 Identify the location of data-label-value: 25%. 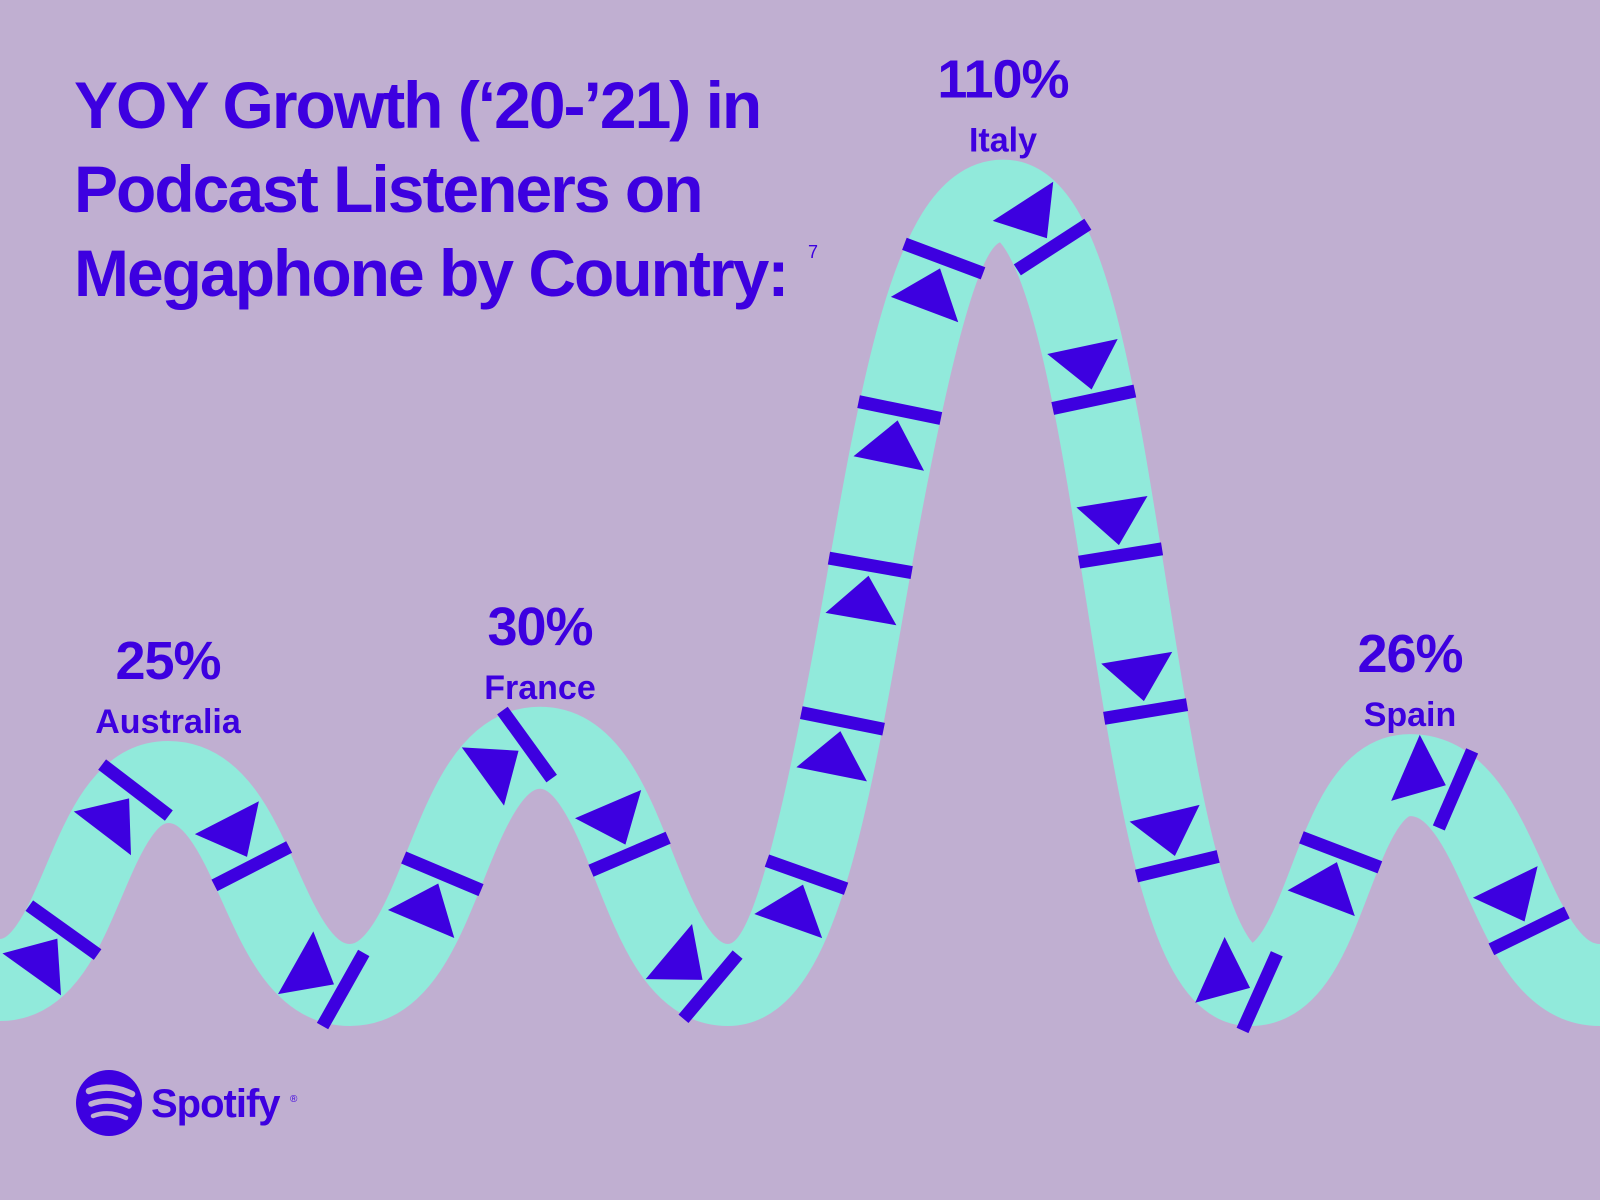
(167, 661).